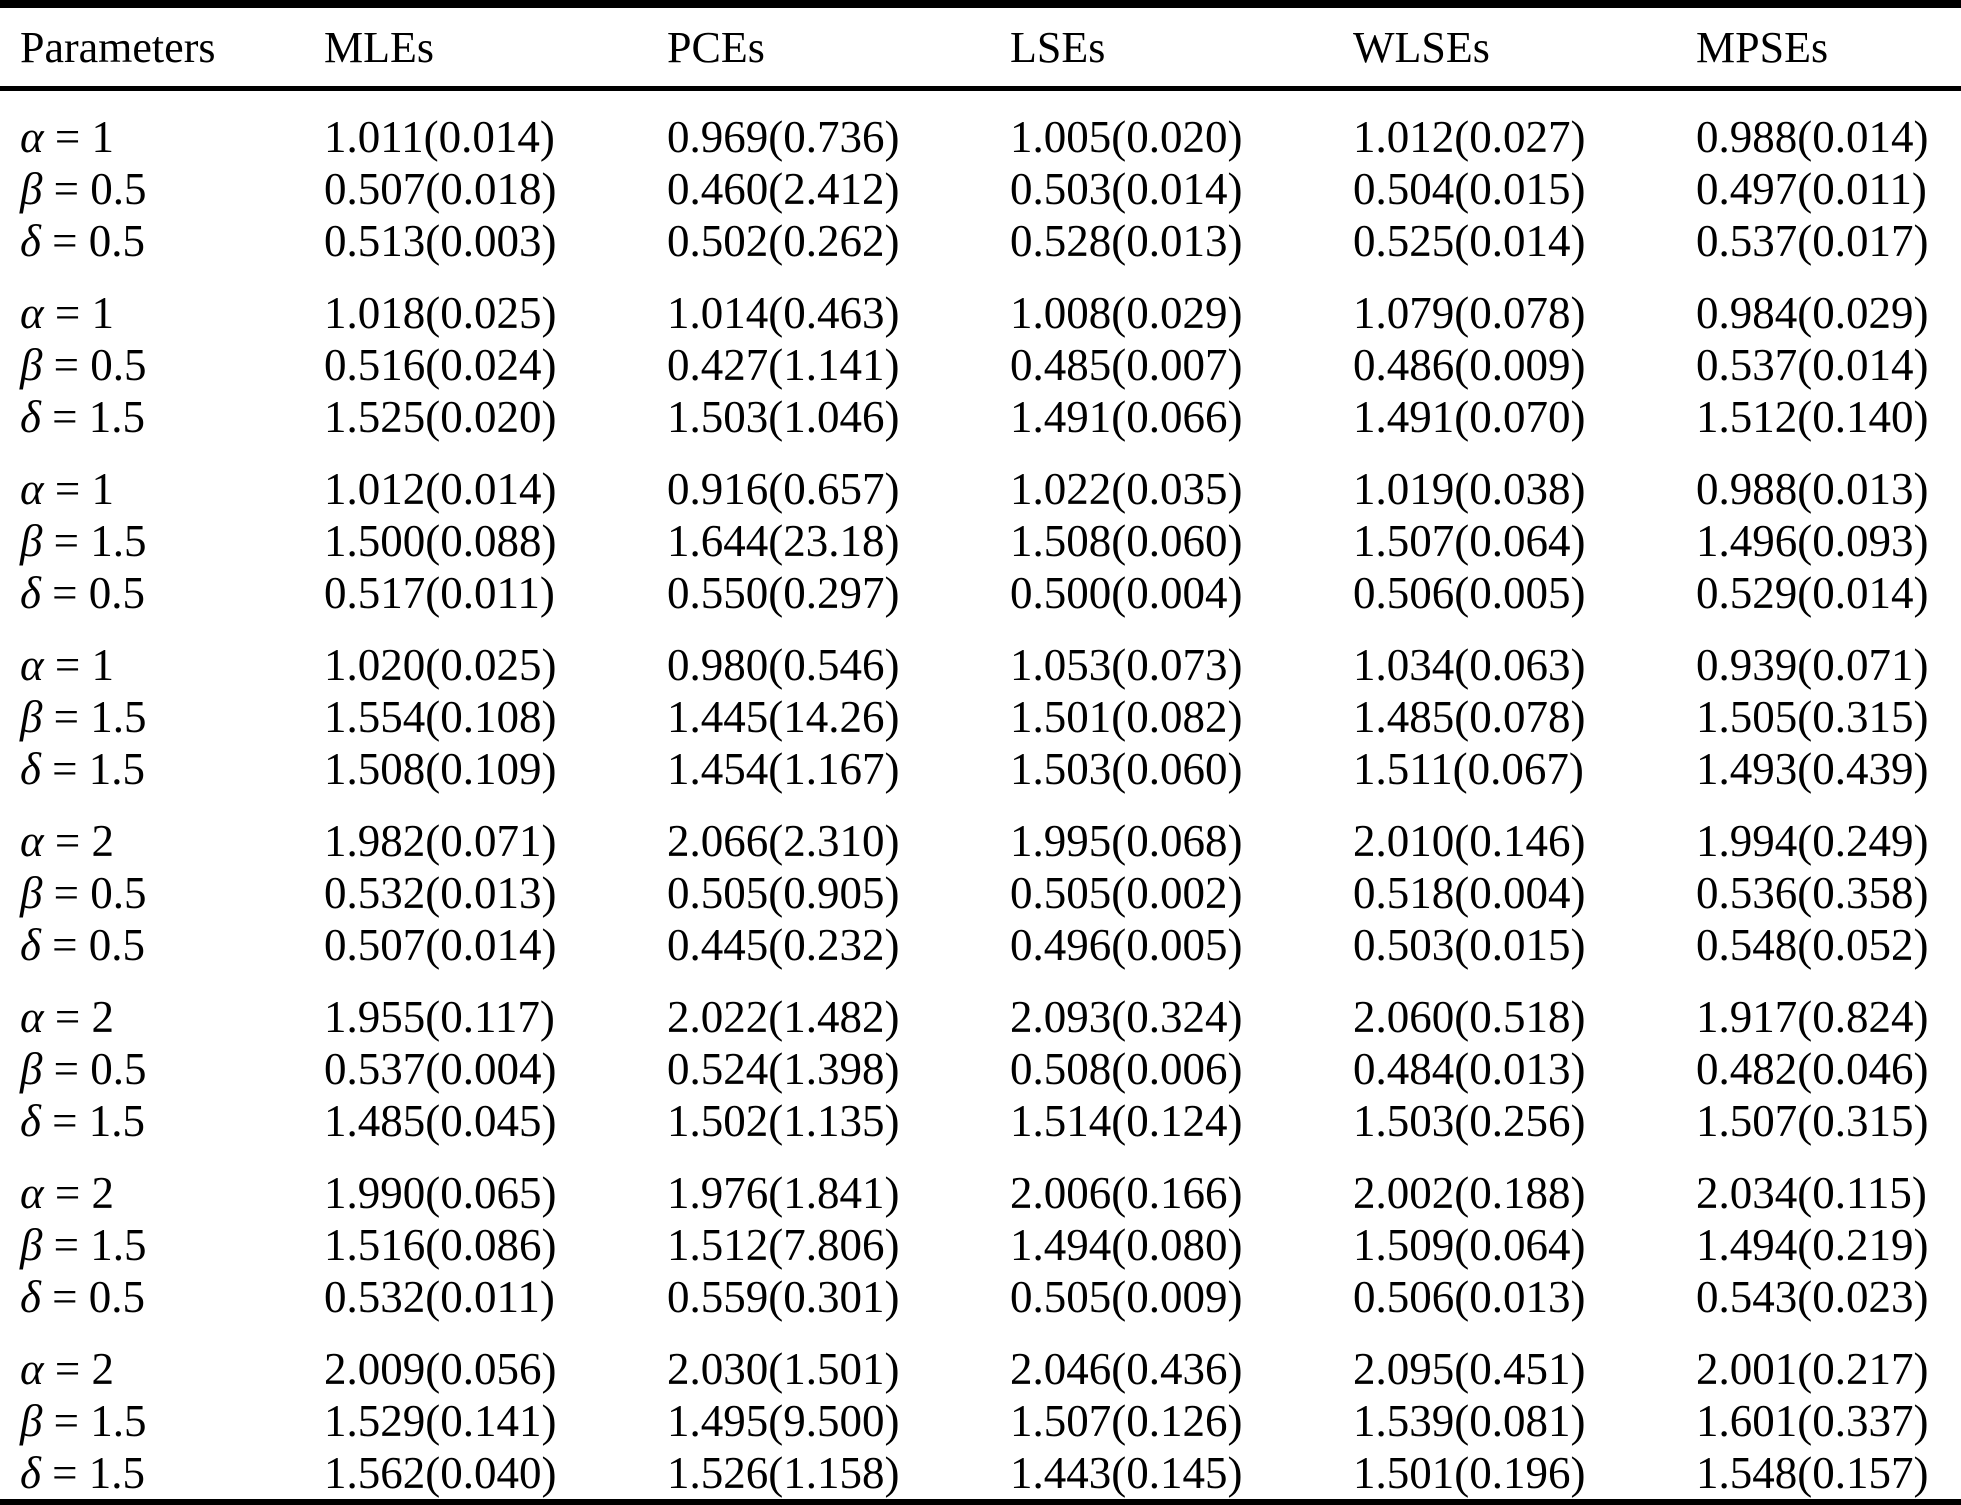 This screenshot has height=1505, width=1961. I want to click on estimate-cell: 0.506(0.013), so click(1469, 1297).